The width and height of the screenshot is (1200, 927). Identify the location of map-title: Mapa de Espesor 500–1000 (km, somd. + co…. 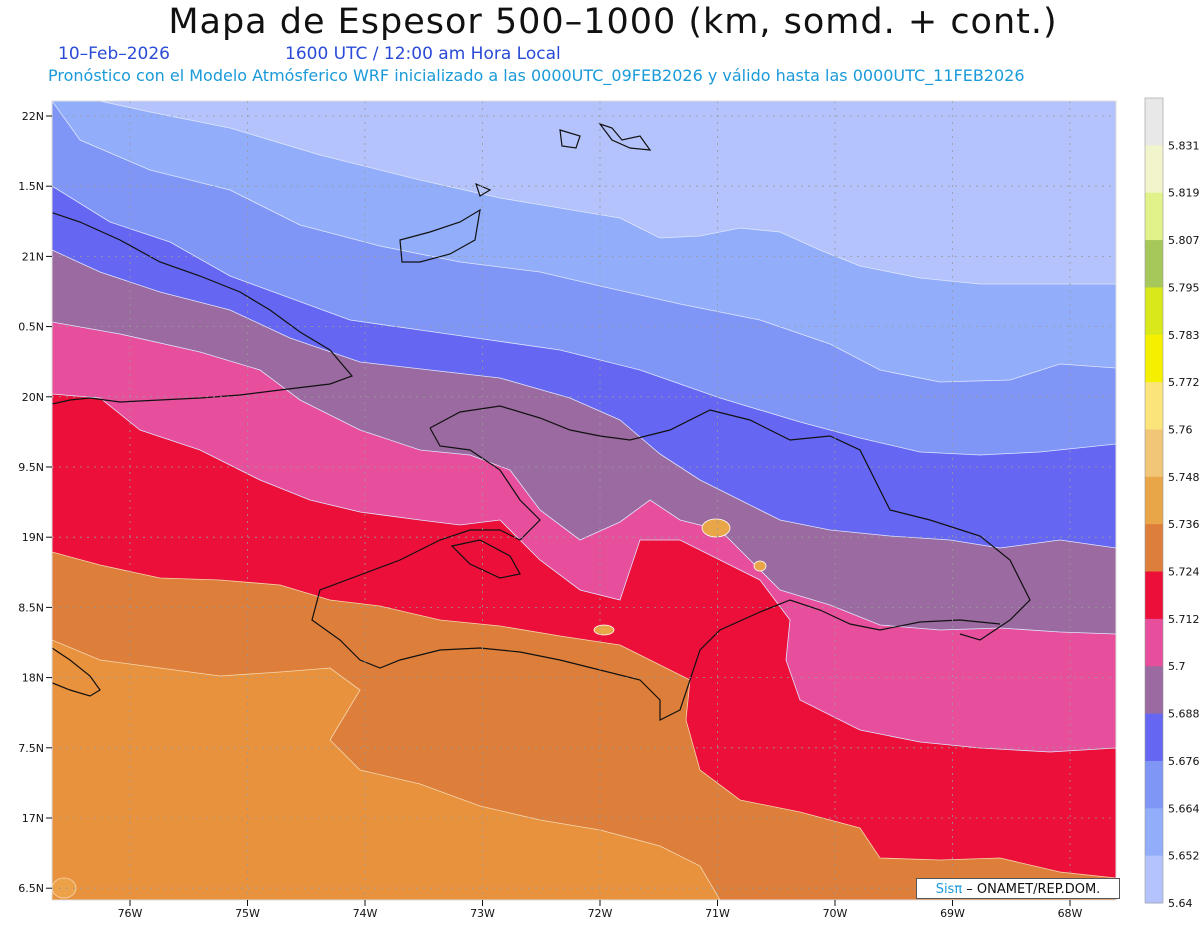
(613, 22).